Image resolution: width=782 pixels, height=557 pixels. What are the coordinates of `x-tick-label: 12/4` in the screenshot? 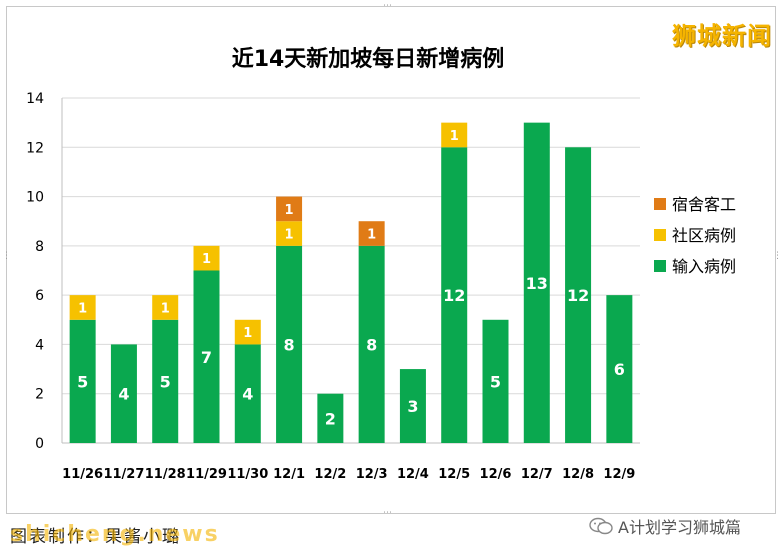 It's located at (413, 474).